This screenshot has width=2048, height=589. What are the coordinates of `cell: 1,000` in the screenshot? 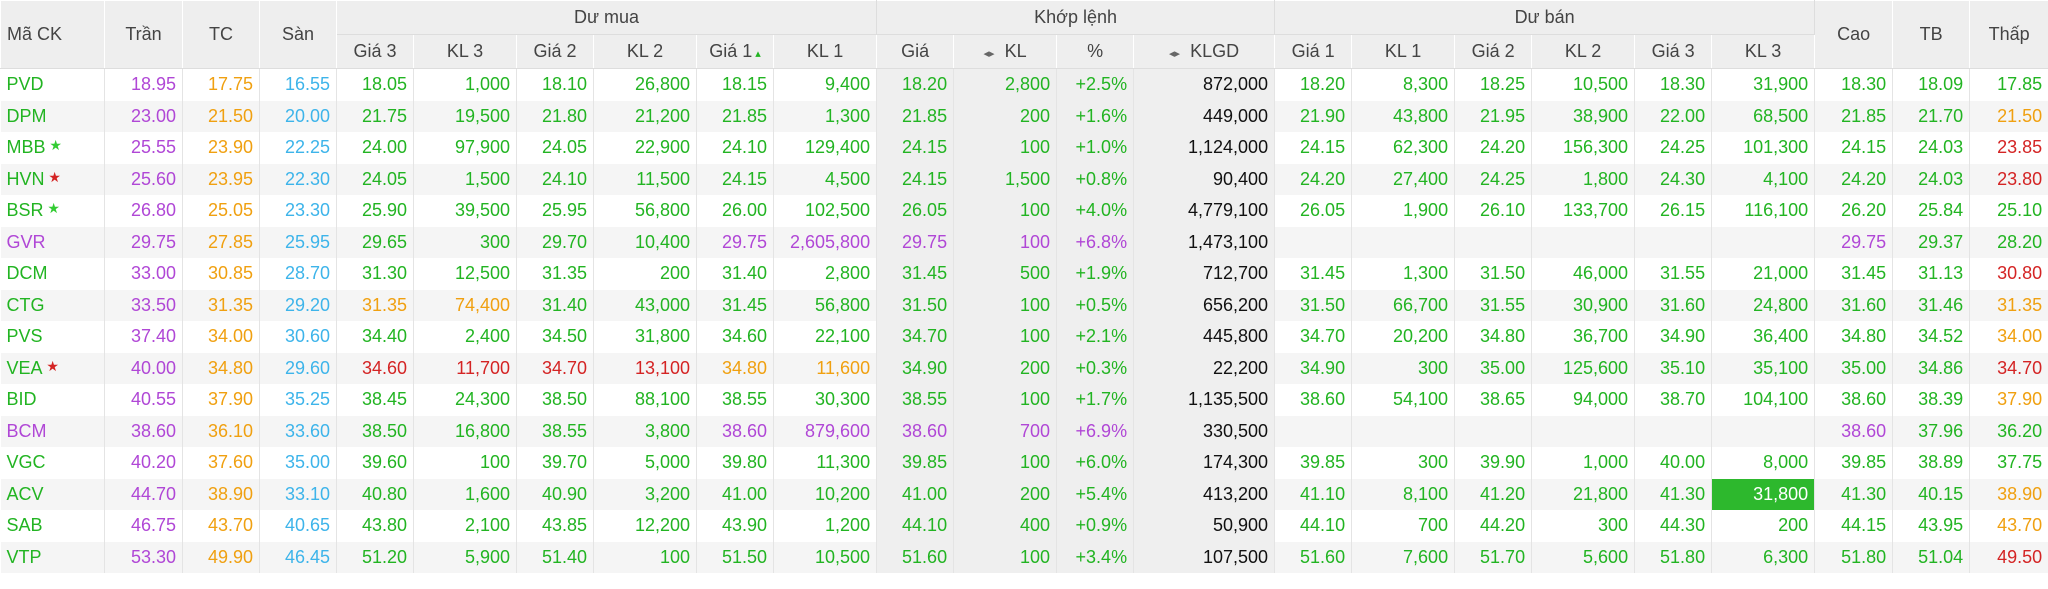 It's located at (465, 84).